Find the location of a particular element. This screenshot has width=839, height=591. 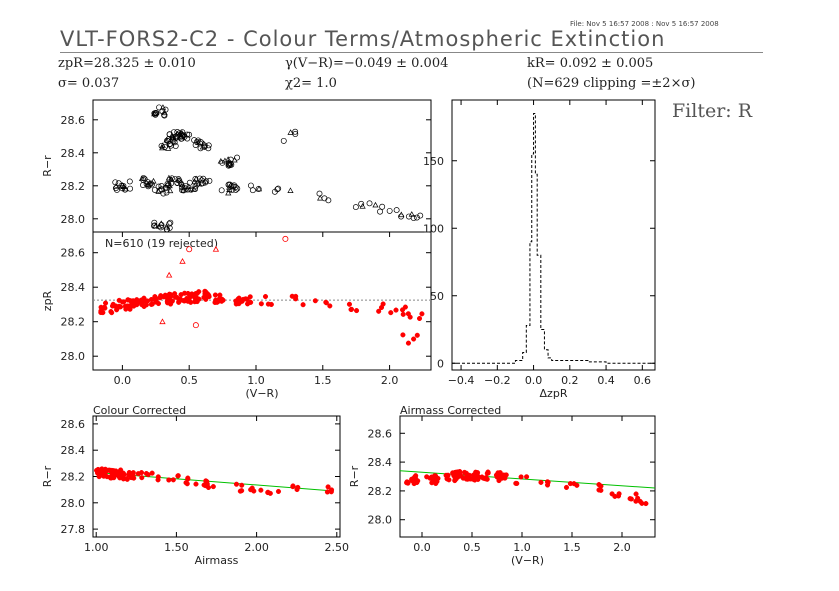

hist-frame is located at coordinates (553, 235).